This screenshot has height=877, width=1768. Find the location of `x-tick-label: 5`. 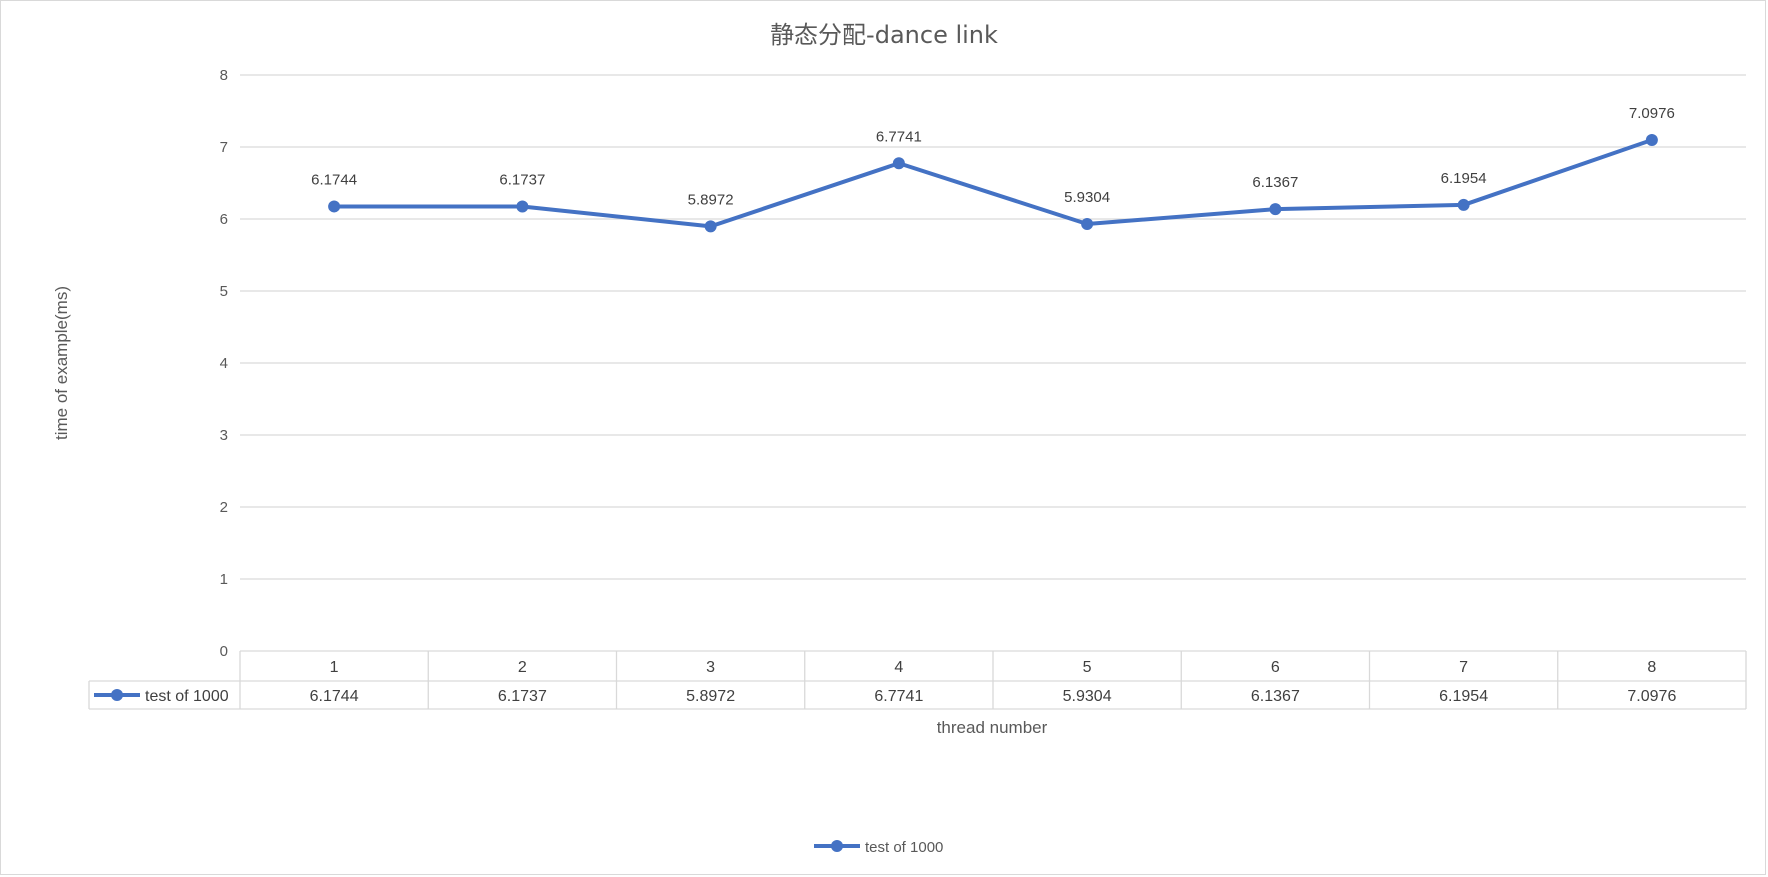

x-tick-label: 5 is located at coordinates (1087, 667).